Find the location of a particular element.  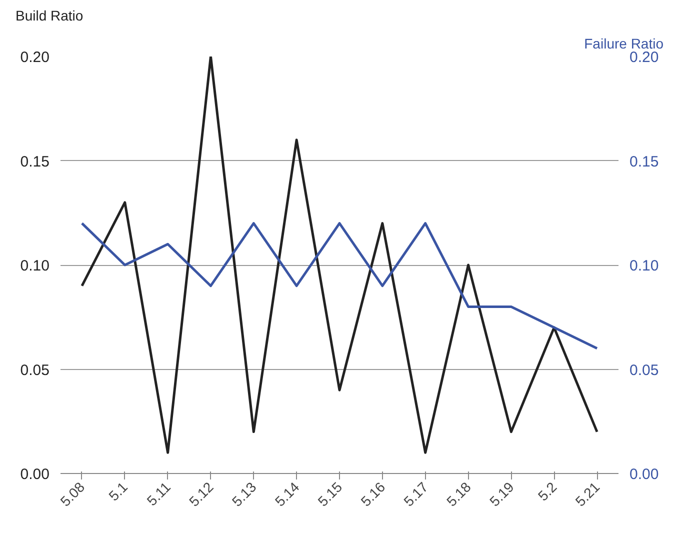

x-tick-label: 5.08 is located at coordinates (72, 494).